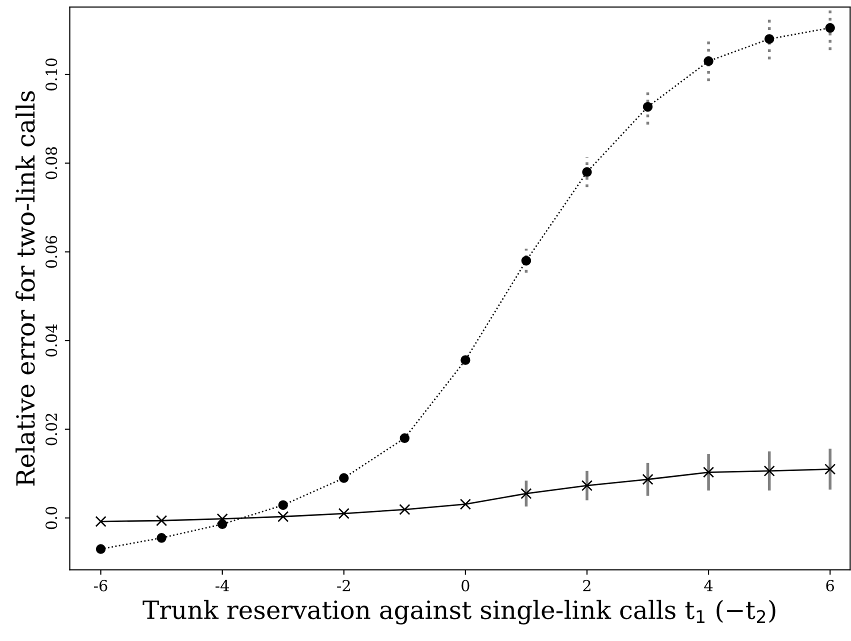  What do you see at coordinates (586, 586) in the screenshot?
I see `x-tick-label: 2` at bounding box center [586, 586].